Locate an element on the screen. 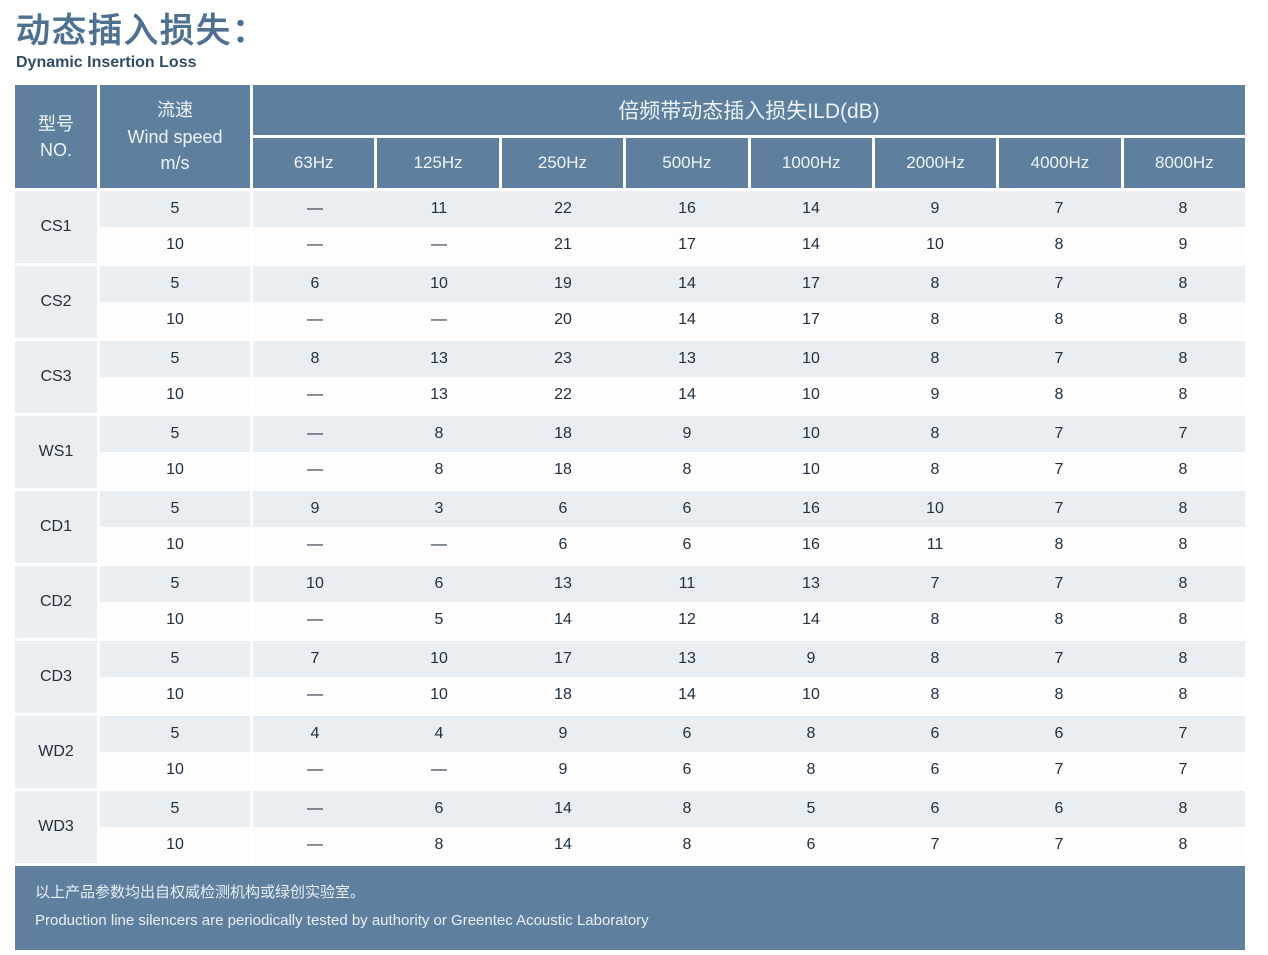  header-model-en: NO. is located at coordinates (55, 149).